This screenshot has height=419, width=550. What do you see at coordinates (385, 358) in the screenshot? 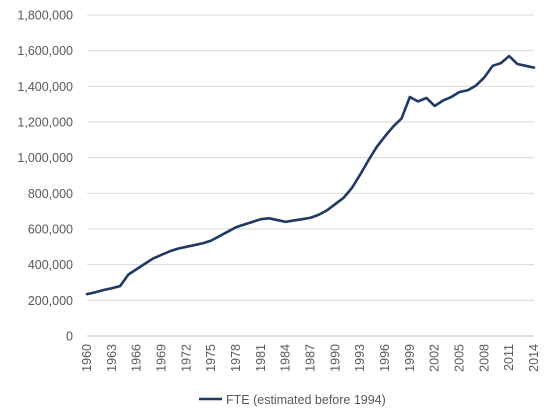
I see `x-tick-label: 1996` at bounding box center [385, 358].